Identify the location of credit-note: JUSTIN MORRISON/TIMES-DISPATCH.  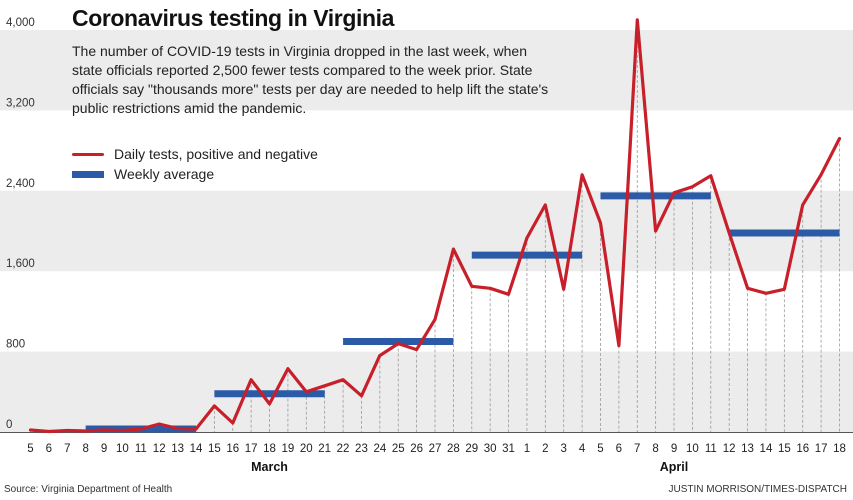
(757, 489).